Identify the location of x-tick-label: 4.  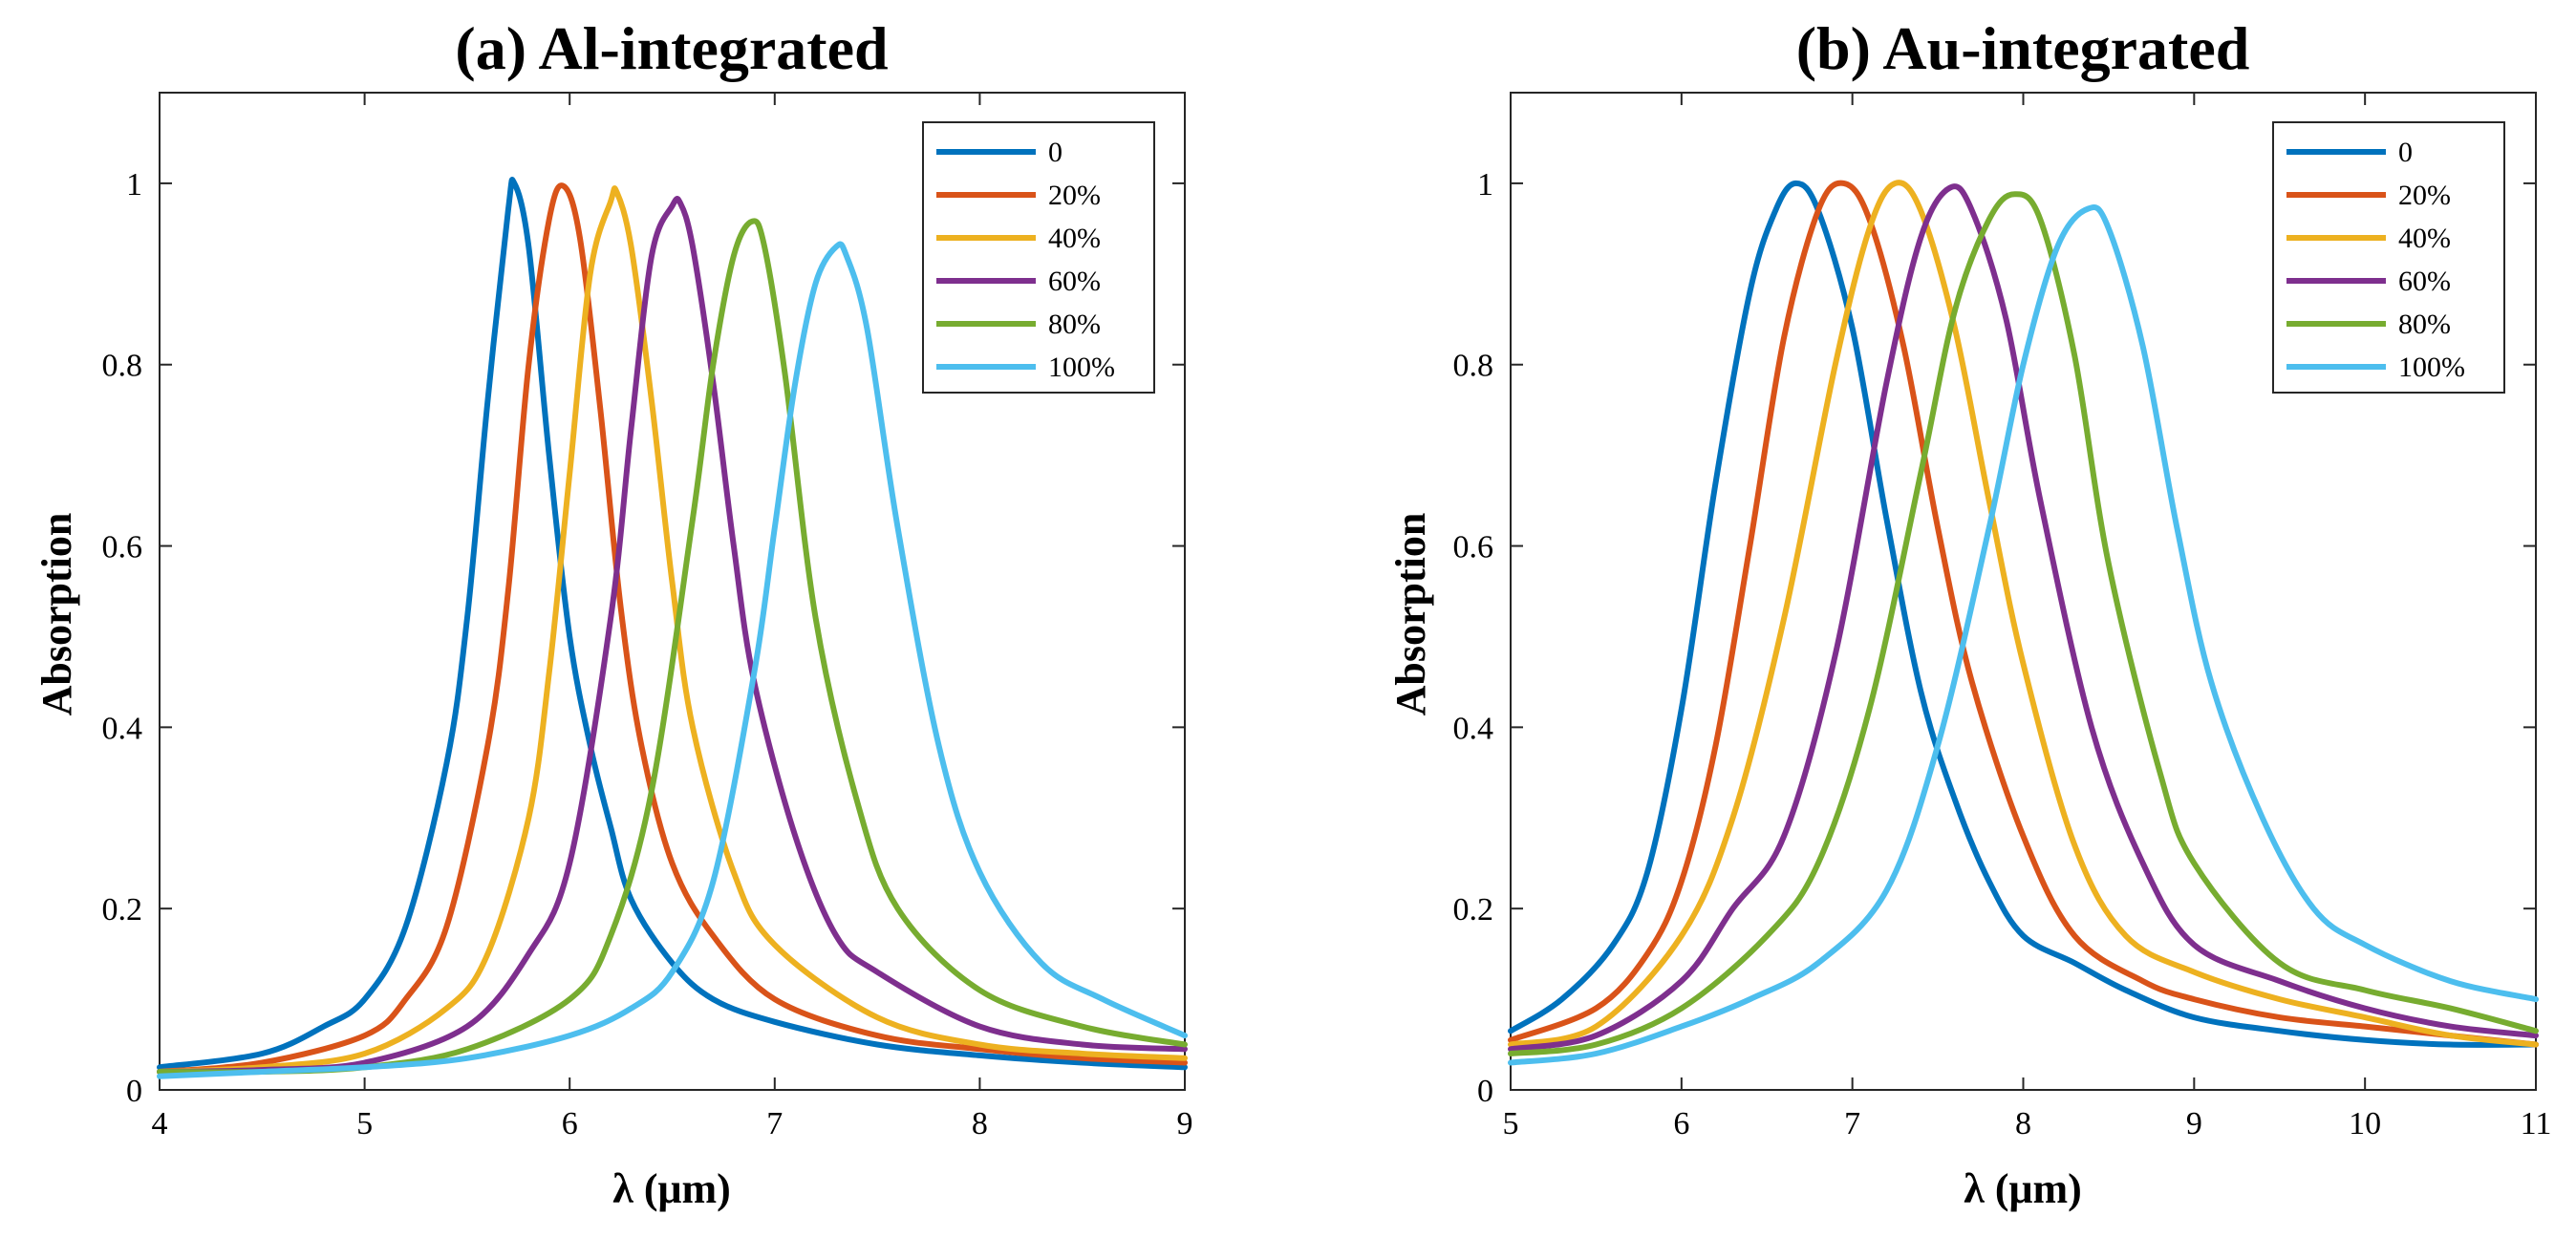
(160, 1123).